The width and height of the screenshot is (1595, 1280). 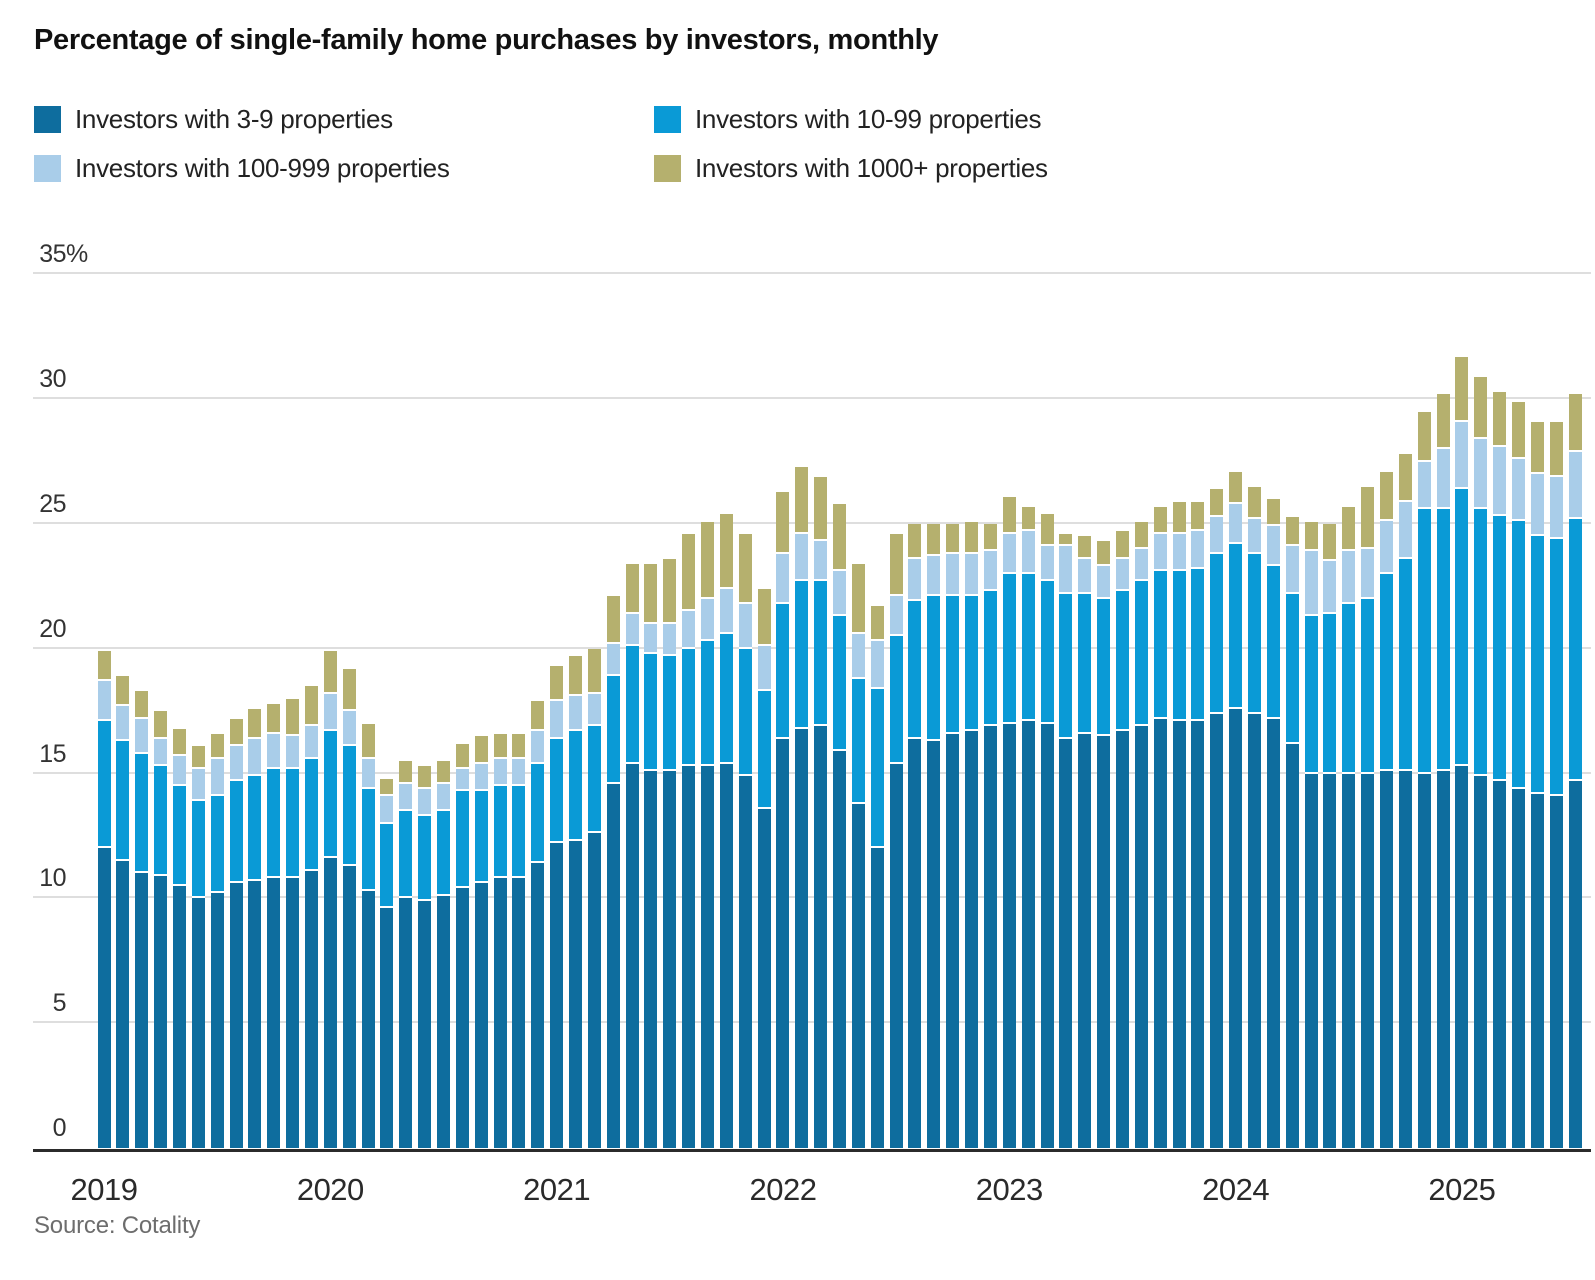 I want to click on bar-jul-2021, so click(x=670, y=853).